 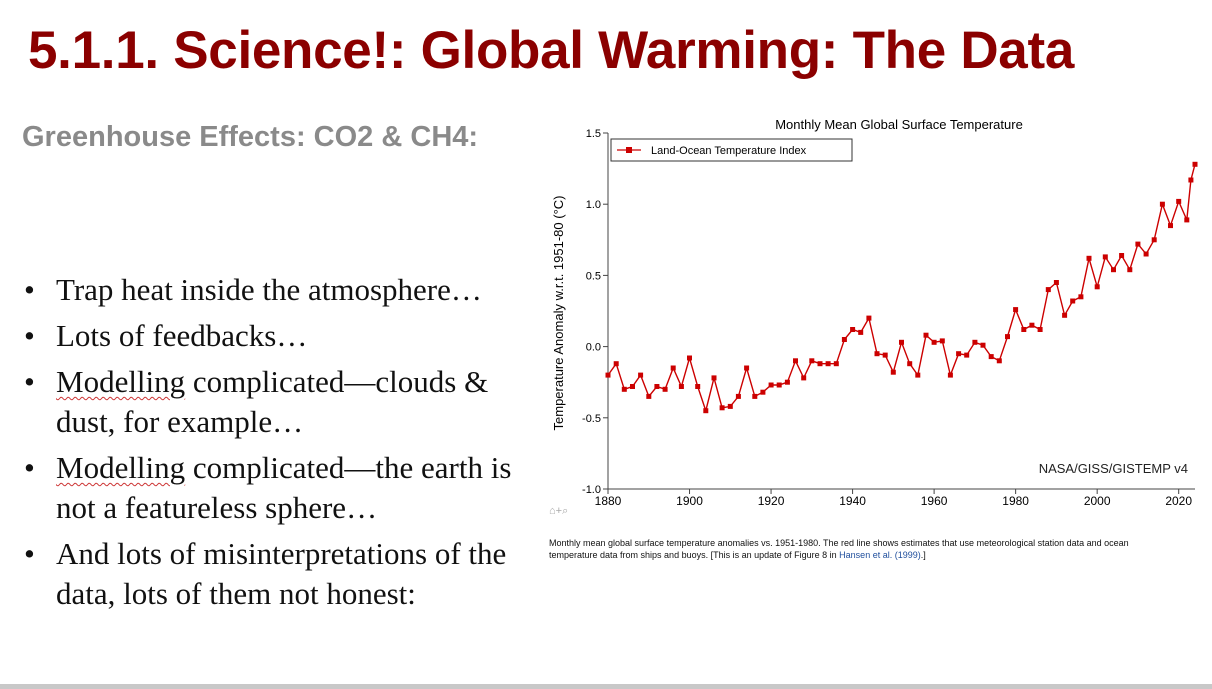 I want to click on y-tick-label: 0.0, so click(x=593, y=348).